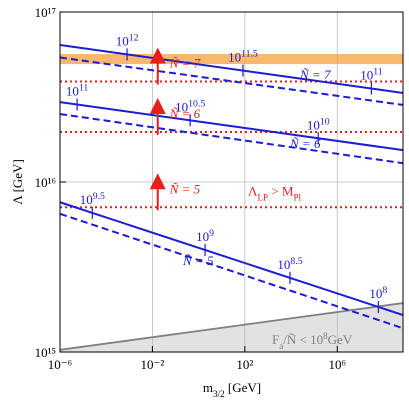  Describe the element at coordinates (244, 364) in the screenshot. I see `x-tick-label: 10²` at that location.